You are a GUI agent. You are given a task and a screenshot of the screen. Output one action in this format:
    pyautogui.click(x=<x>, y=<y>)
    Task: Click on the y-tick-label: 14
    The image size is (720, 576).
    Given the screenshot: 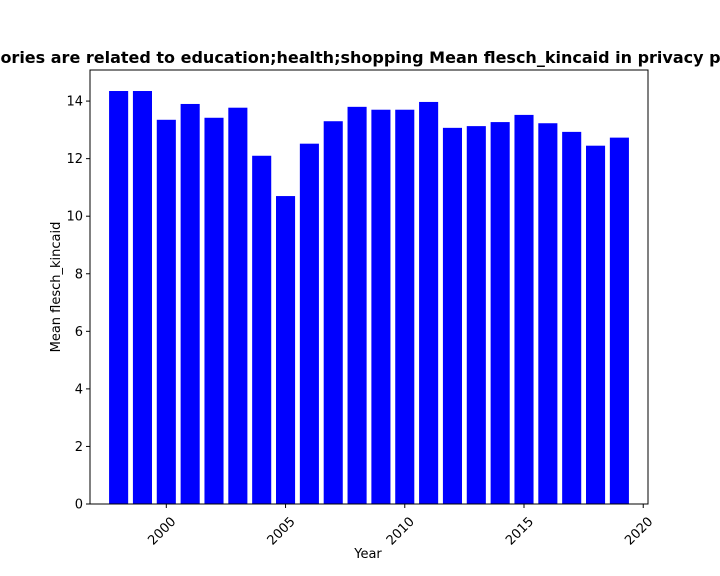 What is the action you would take?
    pyautogui.click(x=74, y=102)
    